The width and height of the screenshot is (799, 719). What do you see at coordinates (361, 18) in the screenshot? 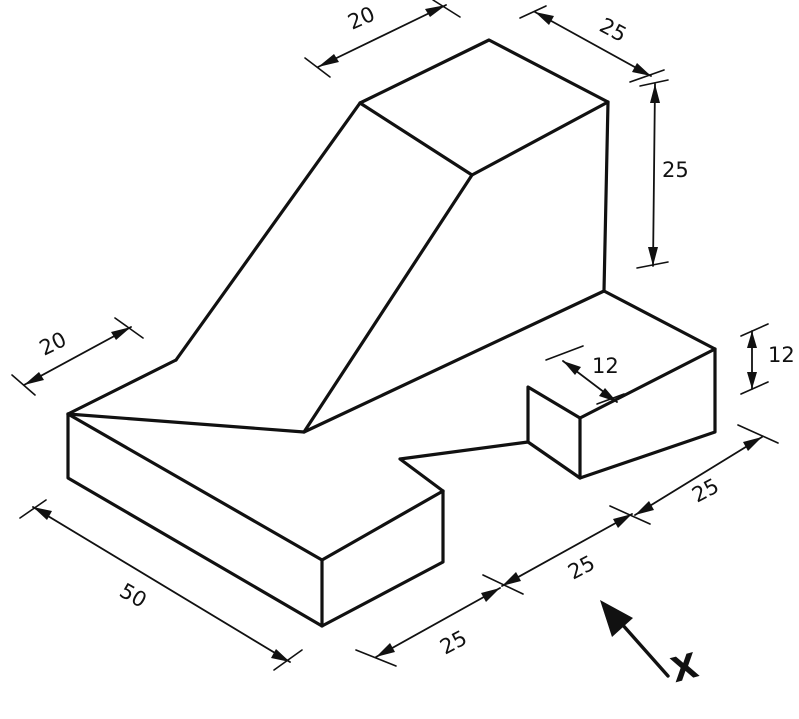
I see `dim-label-top-width: 20` at bounding box center [361, 18].